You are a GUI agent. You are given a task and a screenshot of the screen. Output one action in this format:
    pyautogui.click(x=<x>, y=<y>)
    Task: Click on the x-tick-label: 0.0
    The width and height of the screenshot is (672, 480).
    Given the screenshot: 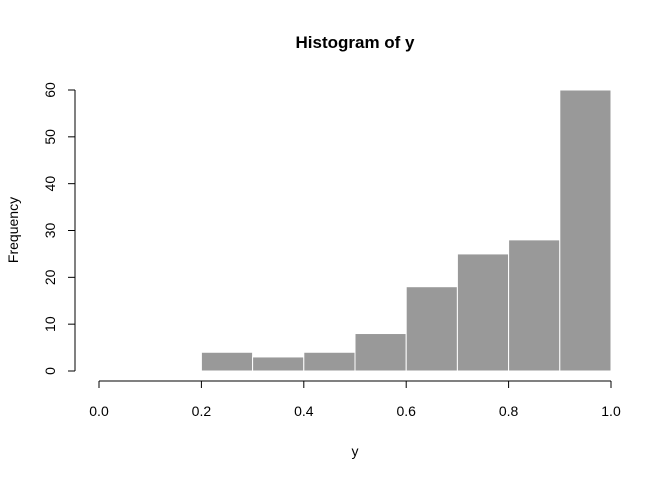 What is the action you would take?
    pyautogui.click(x=99, y=411)
    